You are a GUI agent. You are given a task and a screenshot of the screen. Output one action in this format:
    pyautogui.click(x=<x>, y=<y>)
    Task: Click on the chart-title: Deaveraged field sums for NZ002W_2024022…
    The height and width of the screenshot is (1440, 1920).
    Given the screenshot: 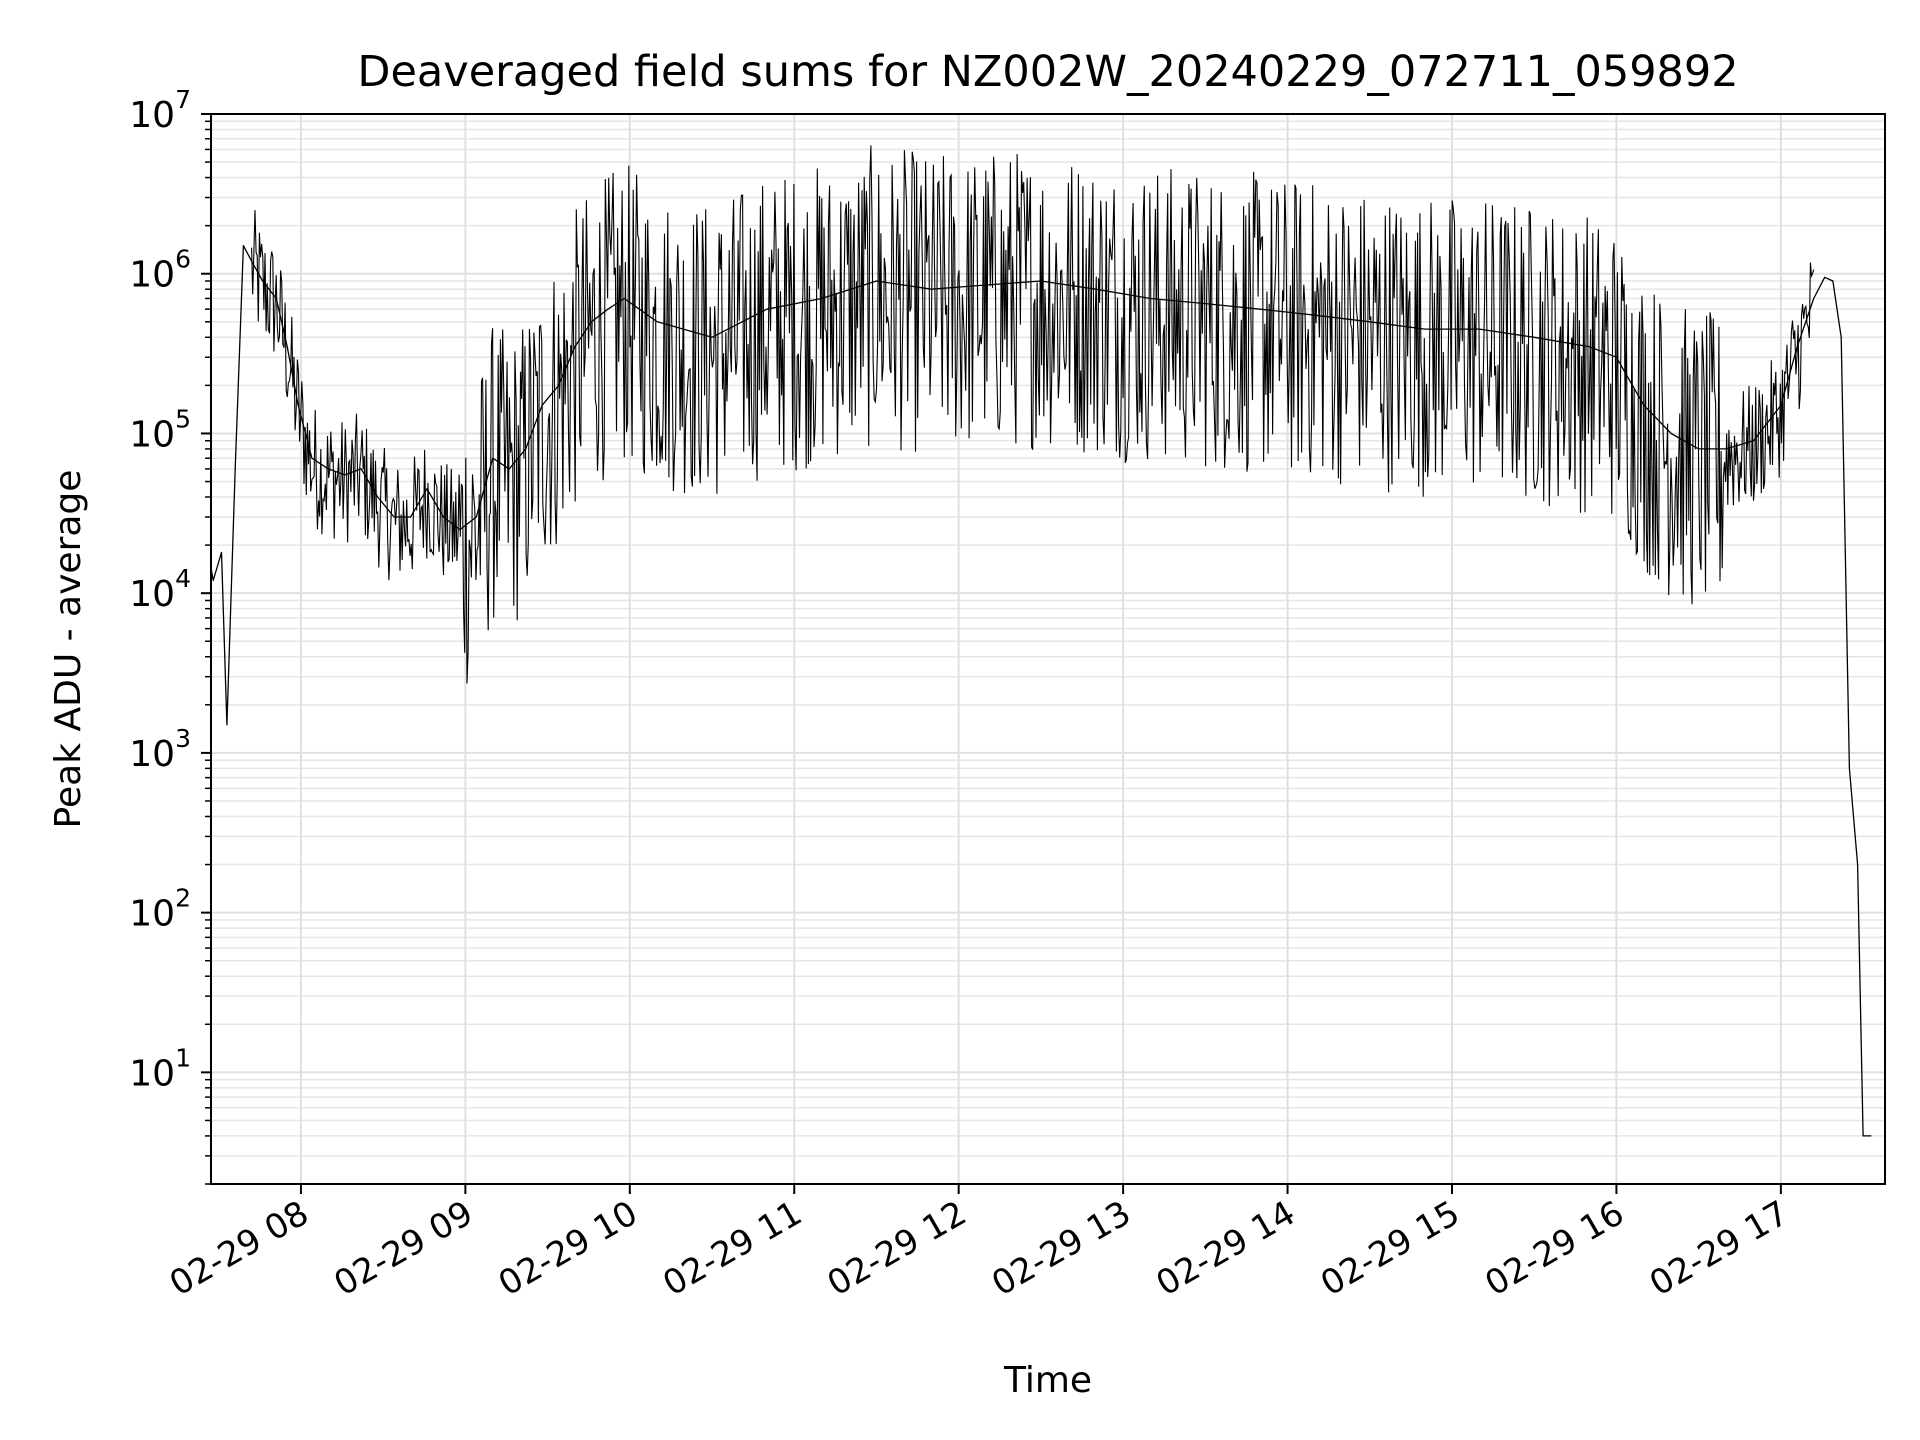 What is the action you would take?
    pyautogui.click(x=1047, y=72)
    